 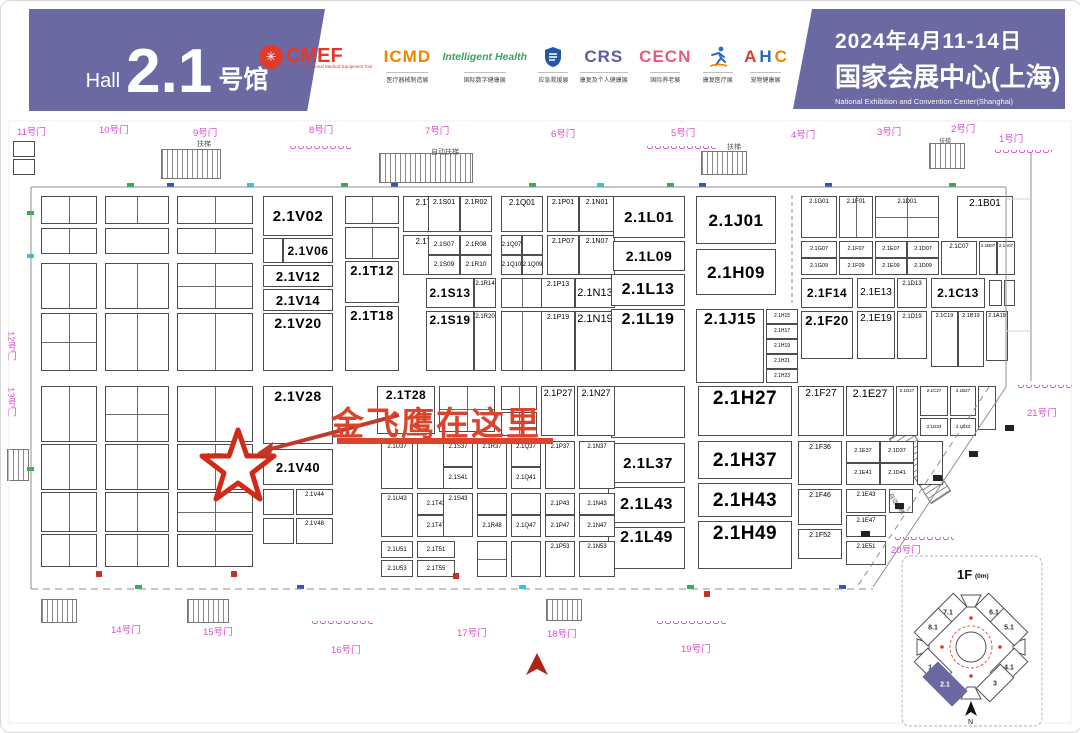 I want to click on logo-CECN: CECN 国际养老展, so click(x=665, y=65).